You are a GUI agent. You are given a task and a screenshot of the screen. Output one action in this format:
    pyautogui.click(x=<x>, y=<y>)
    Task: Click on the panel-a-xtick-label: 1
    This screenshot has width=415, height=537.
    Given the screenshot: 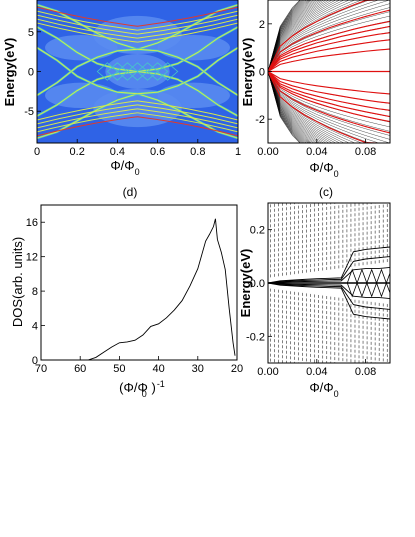 What is the action you would take?
    pyautogui.click(x=238, y=152)
    